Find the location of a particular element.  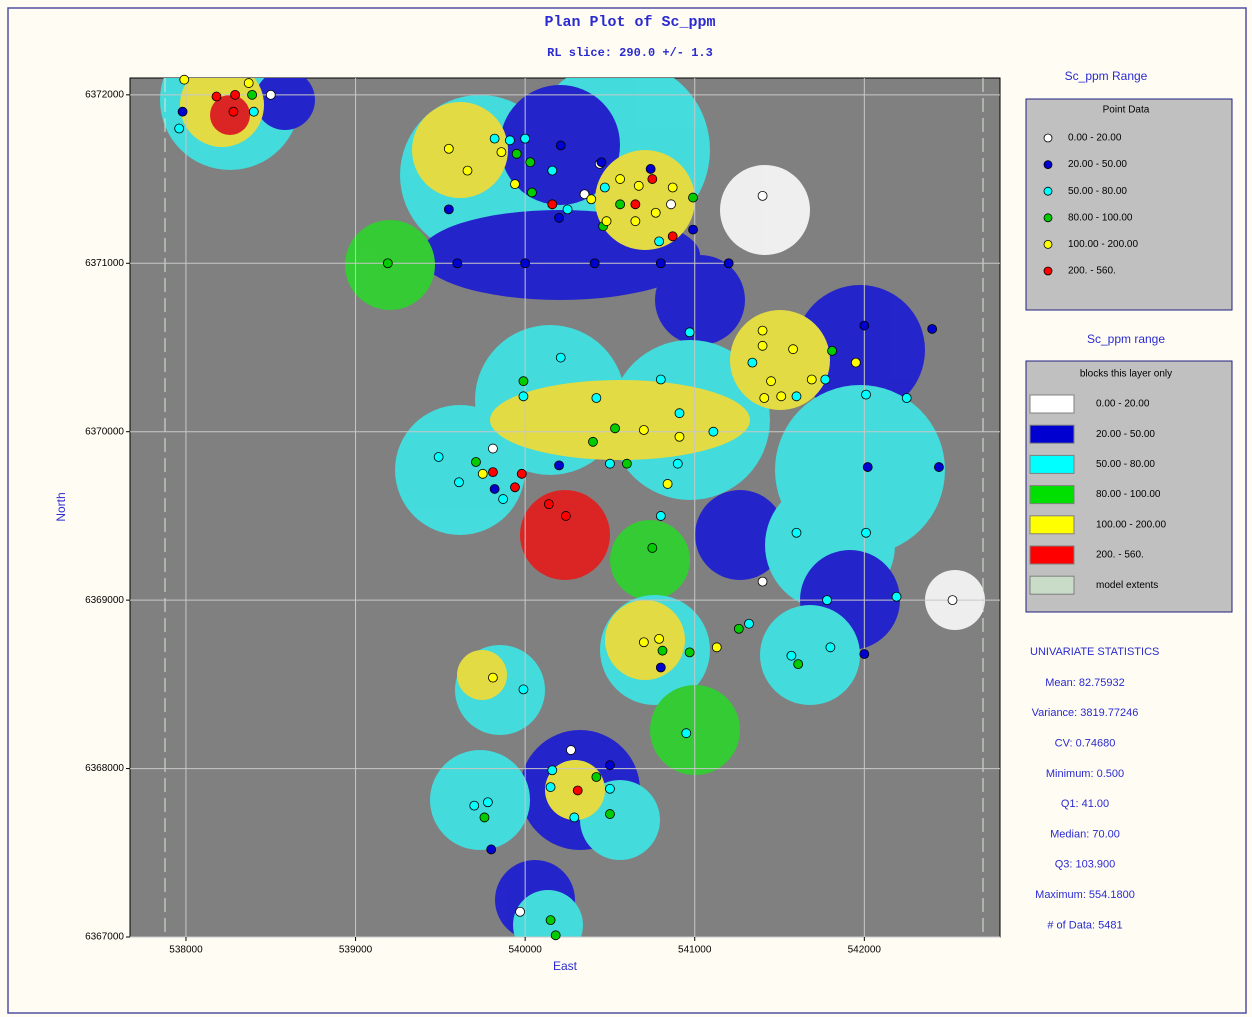

y-tick-label: 6370000 is located at coordinates (104, 431).